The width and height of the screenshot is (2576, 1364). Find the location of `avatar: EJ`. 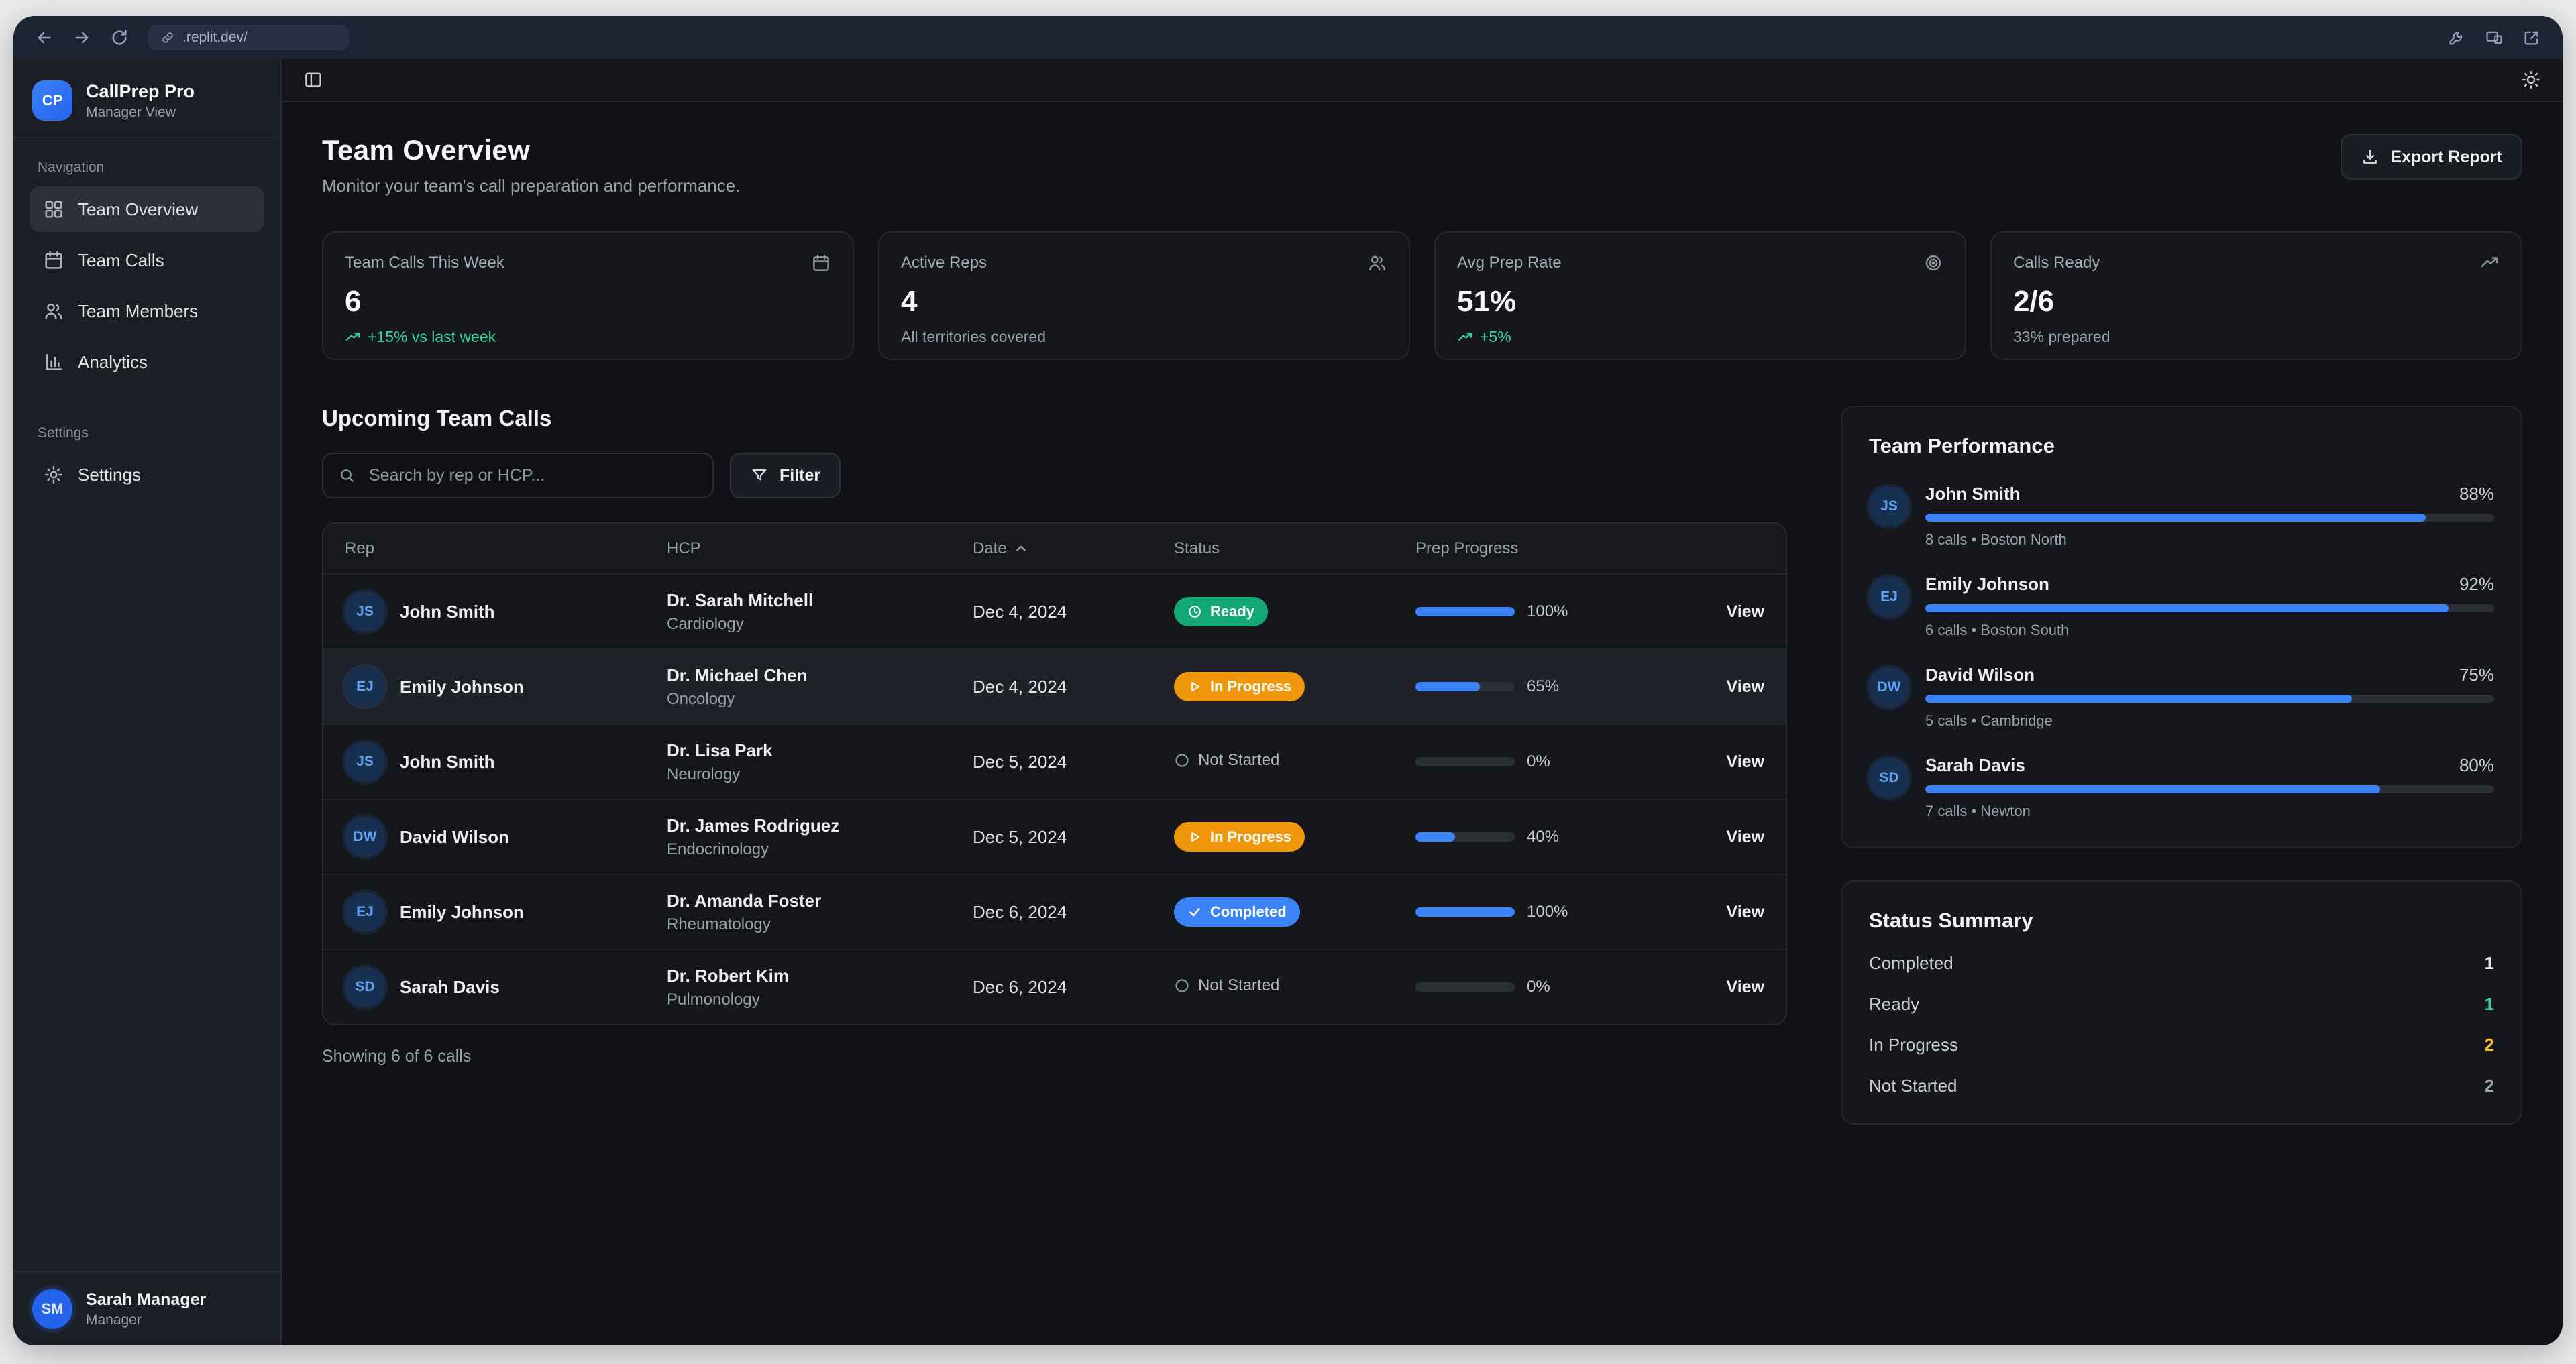

avatar: EJ is located at coordinates (365, 912).